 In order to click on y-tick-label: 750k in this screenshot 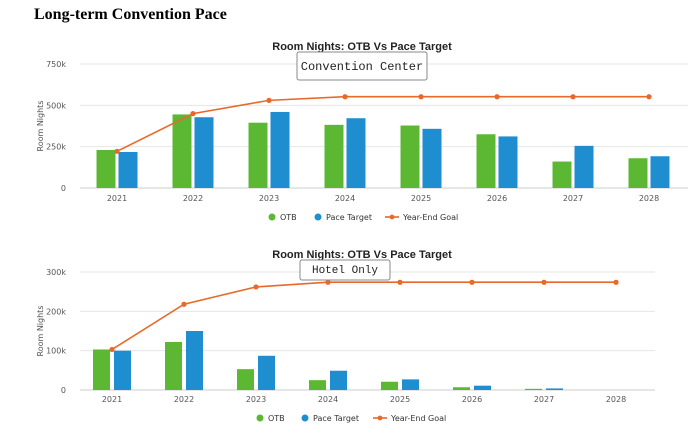, I will do `click(56, 64)`.